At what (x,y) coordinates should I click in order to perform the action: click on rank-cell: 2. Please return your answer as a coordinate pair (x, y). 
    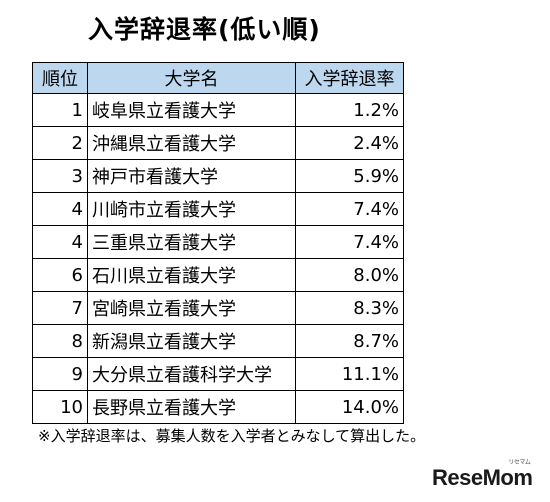
    Looking at the image, I should click on (60, 143).